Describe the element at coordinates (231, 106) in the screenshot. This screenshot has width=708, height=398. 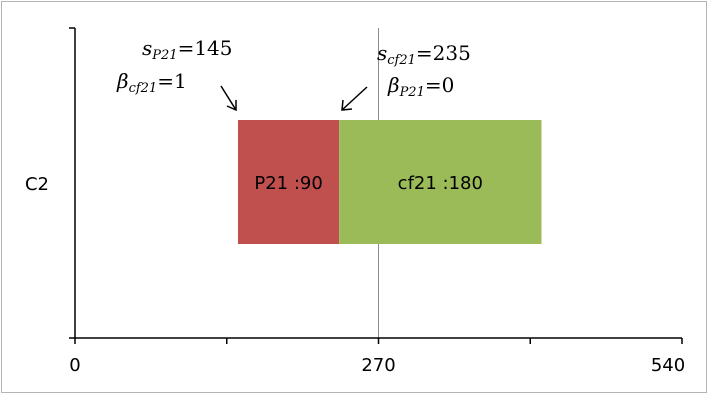
I see `annotation-left-arrowhead` at that location.